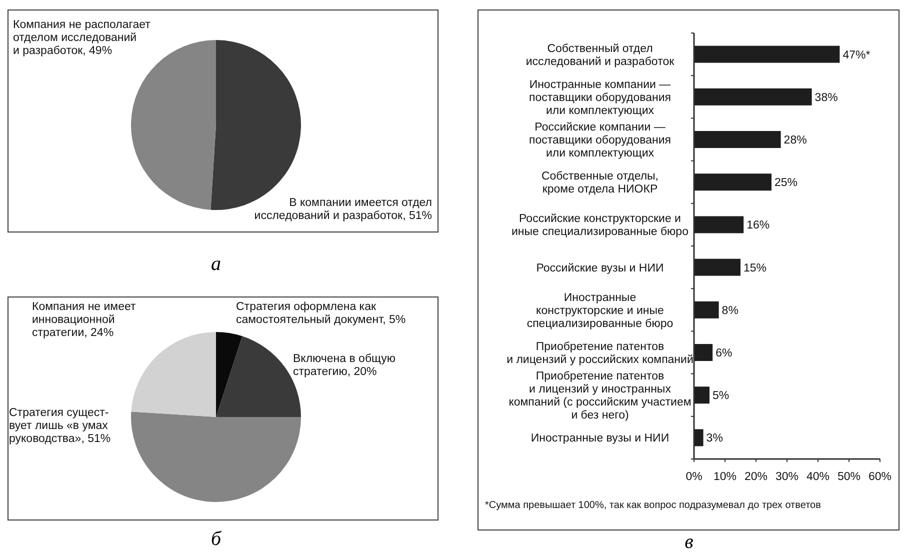 This screenshot has height=555, width=903. What do you see at coordinates (600, 438) in the screenshot?
I see `y-tick-label: Иностранные вузы и НИИ` at bounding box center [600, 438].